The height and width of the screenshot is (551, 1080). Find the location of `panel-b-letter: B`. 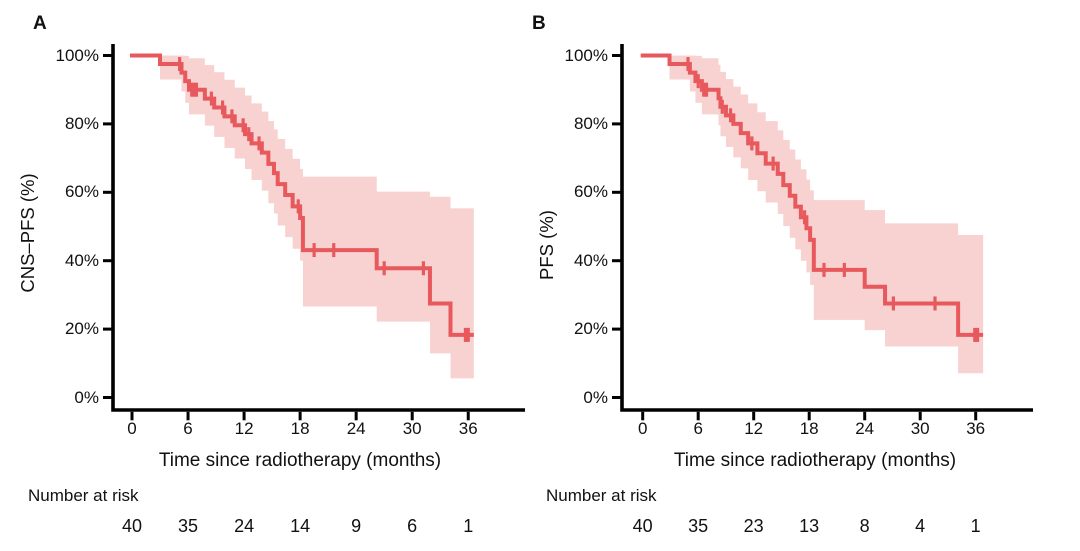

panel-b-letter: B is located at coordinates (539, 23).